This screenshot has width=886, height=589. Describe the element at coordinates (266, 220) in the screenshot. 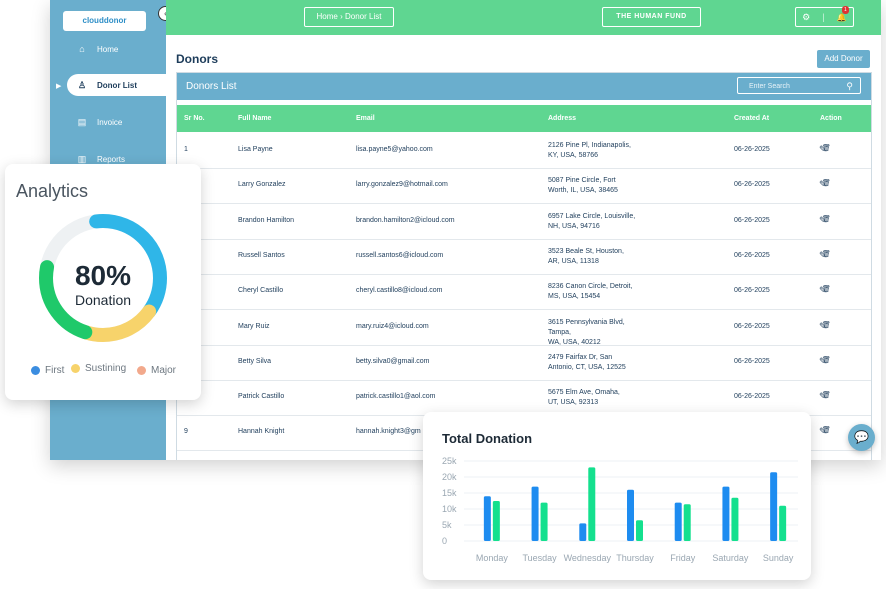

I see `cell-name: Brandon Hamilton` at that location.